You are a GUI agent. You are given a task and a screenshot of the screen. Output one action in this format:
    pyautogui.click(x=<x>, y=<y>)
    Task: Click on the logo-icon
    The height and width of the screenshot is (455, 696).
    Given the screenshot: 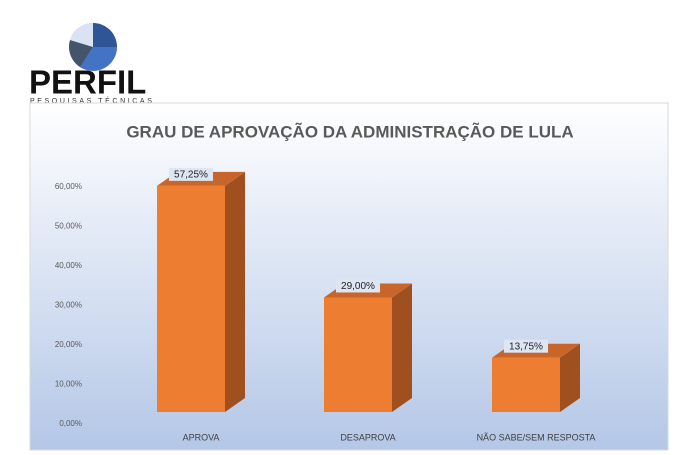 What is the action you would take?
    pyautogui.click(x=93, y=46)
    